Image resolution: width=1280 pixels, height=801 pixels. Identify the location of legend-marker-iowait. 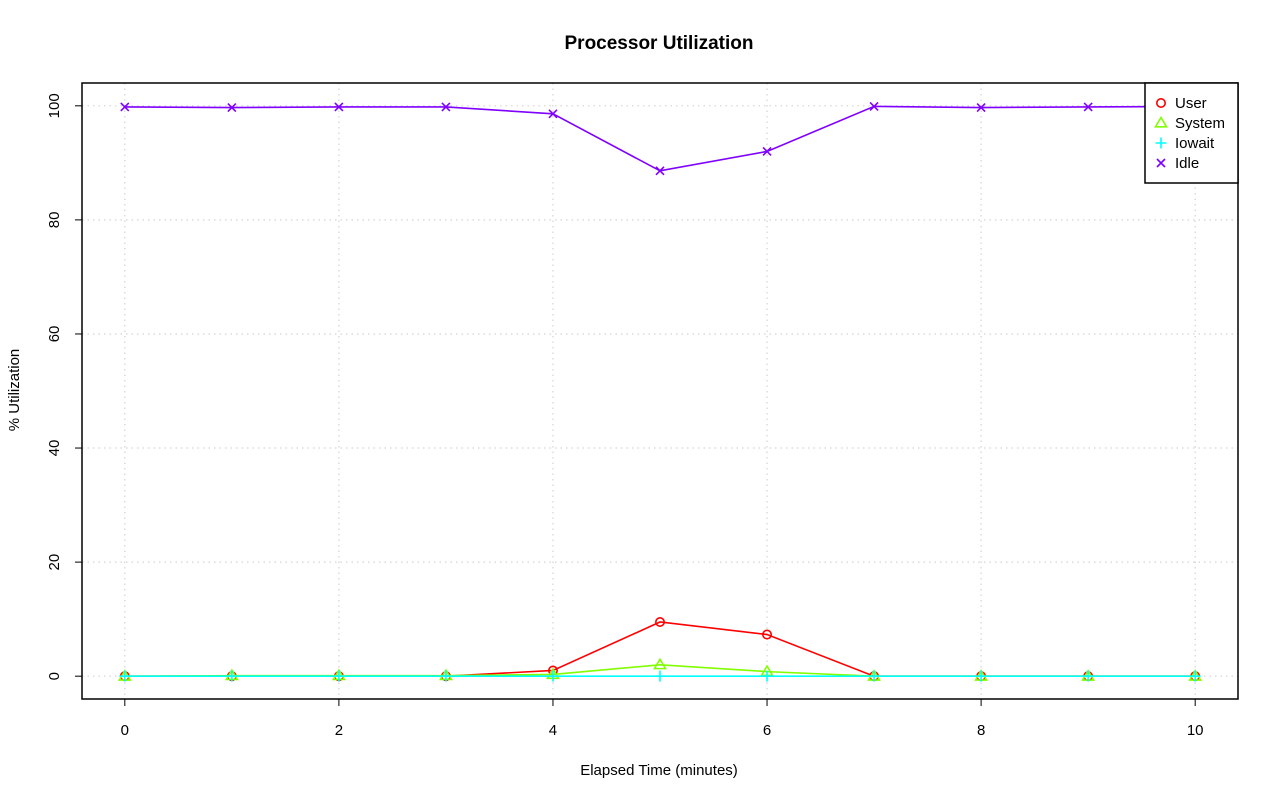
(1161, 143).